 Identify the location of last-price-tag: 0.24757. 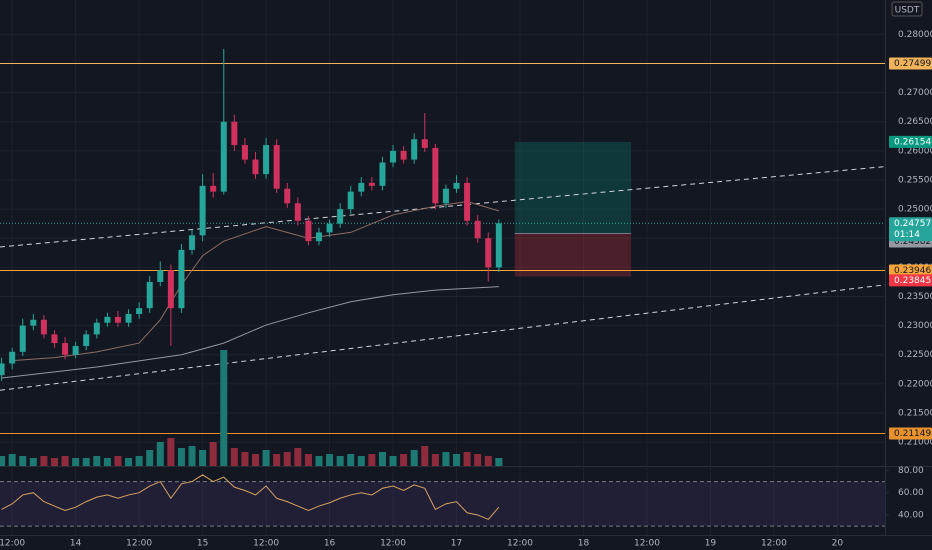
(912, 224).